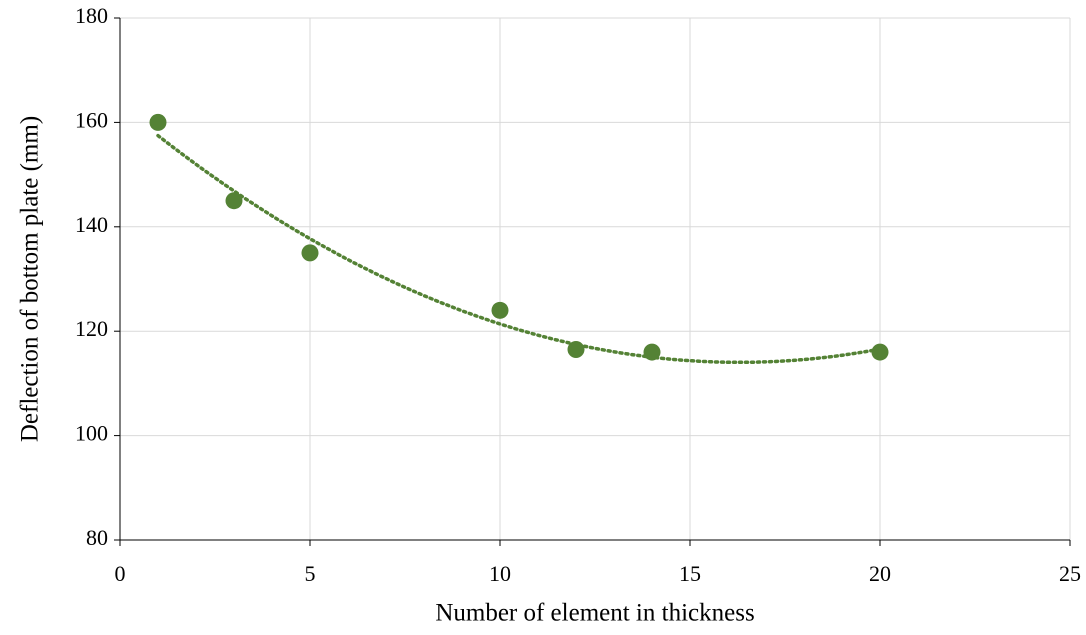 This screenshot has height=635, width=1086. What do you see at coordinates (30, 279) in the screenshot?
I see `y-axis-title: Deflection of bottom plate (mm)` at bounding box center [30, 279].